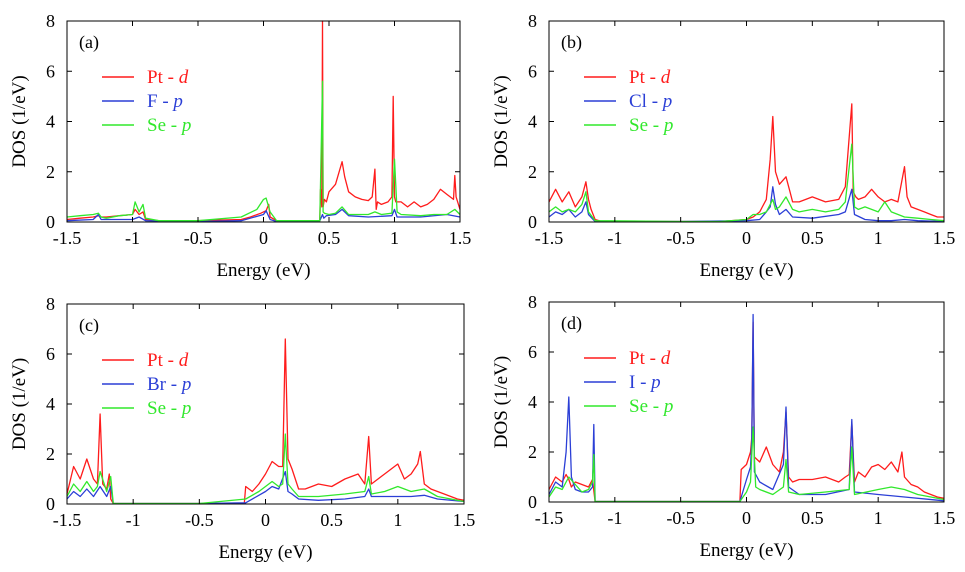 The height and width of the screenshot is (572, 965). I want to click on panel-c-legend-orbital: p, so click(186, 408).